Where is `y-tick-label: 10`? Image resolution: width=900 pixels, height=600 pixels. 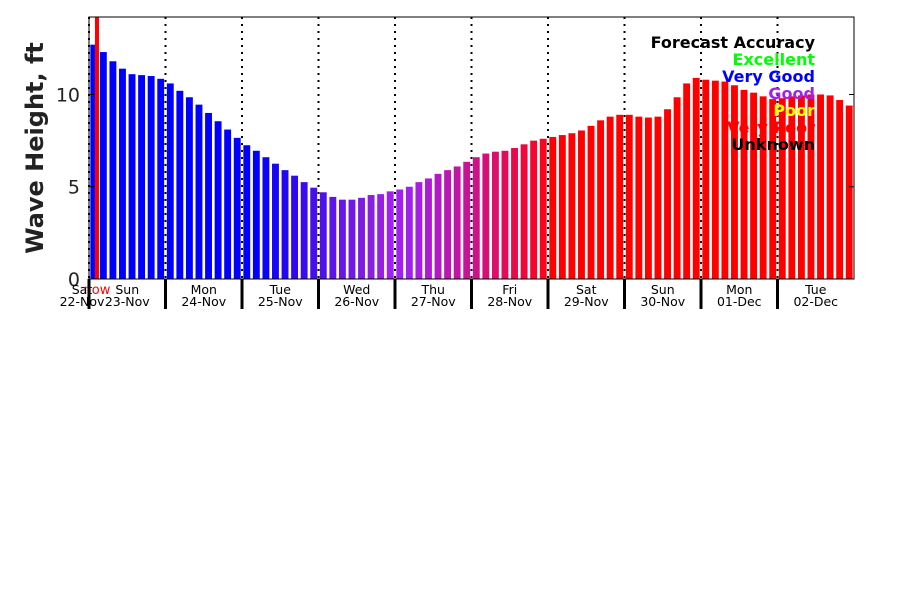
y-tick-label: 10 is located at coordinates (68, 95).